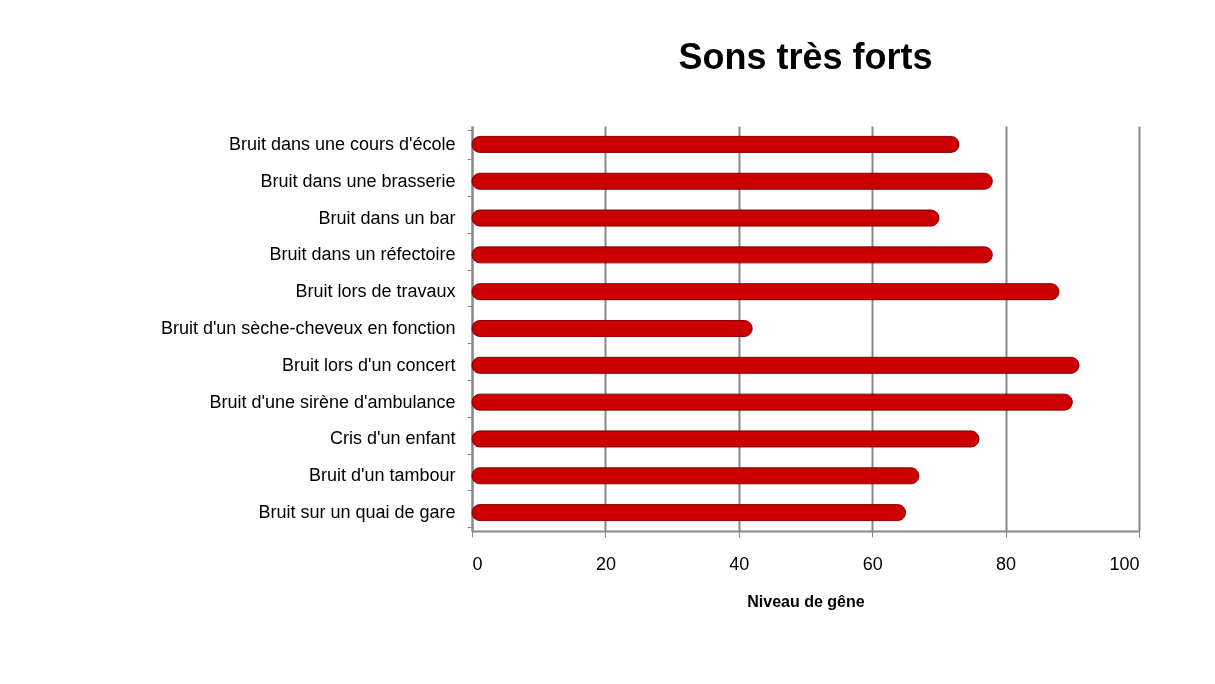 Image resolution: width=1215 pixels, height=684 pixels. Describe the element at coordinates (387, 217) in the screenshot. I see `y-tick-label: Bruit dans un bar` at that location.